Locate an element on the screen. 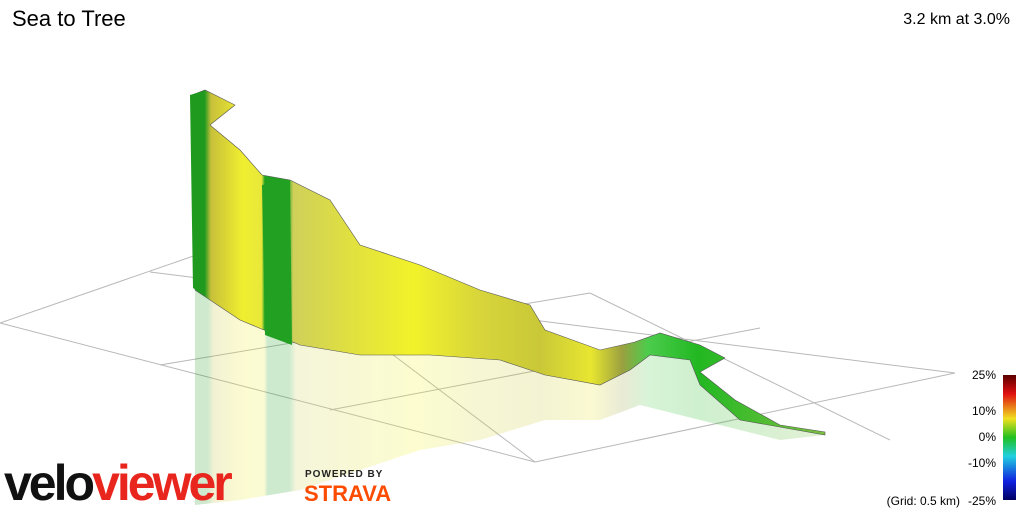 Image resolution: width=1024 pixels, height=512 pixels. logo: veloviewer is located at coordinates (118, 483).